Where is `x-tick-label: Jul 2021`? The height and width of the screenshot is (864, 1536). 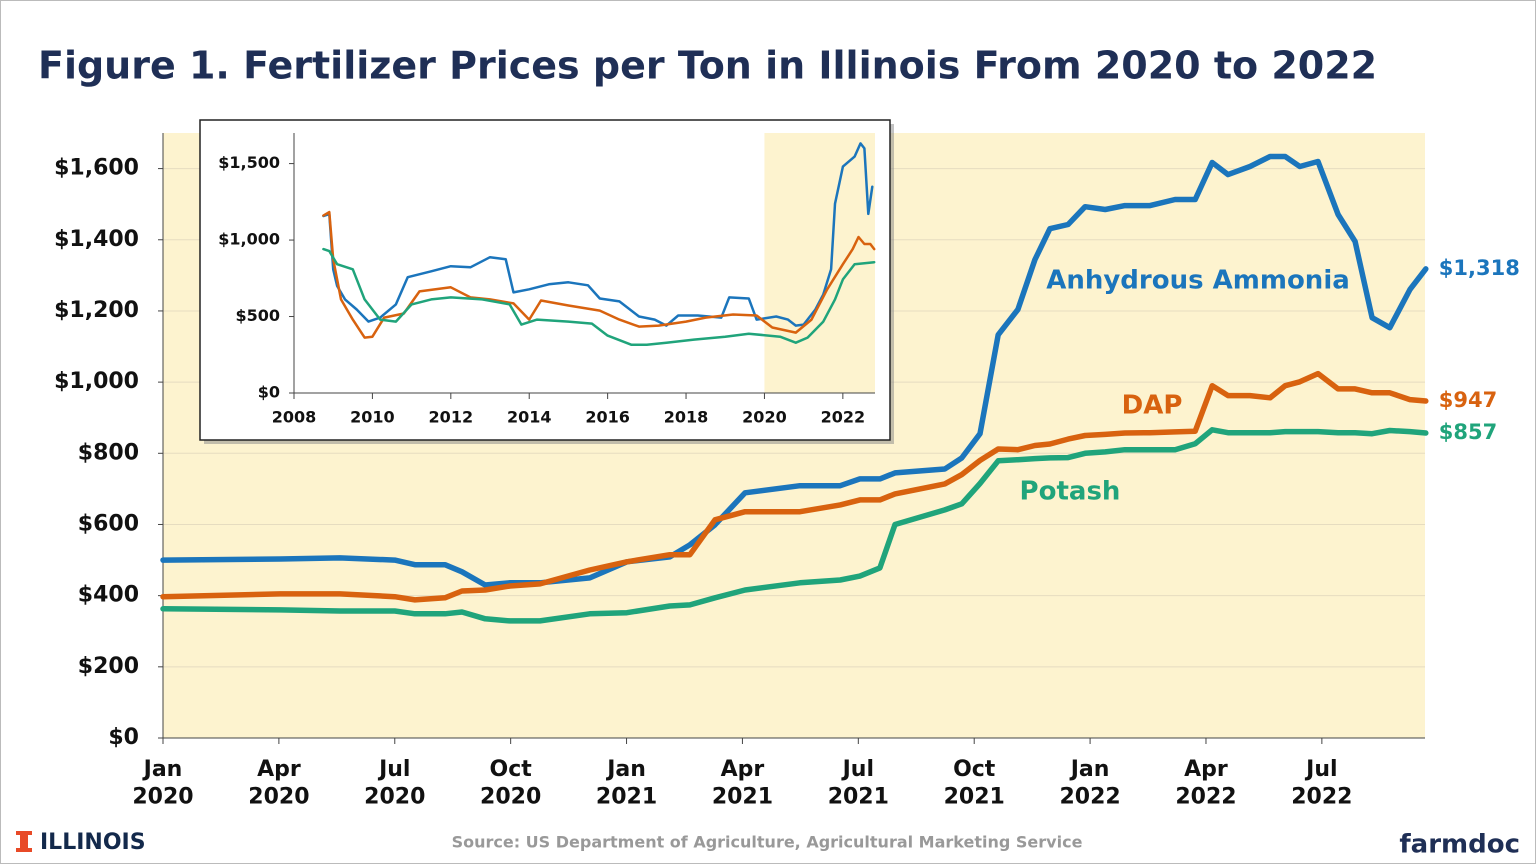
x-tick-label: Jul 2021 is located at coordinates (858, 783).